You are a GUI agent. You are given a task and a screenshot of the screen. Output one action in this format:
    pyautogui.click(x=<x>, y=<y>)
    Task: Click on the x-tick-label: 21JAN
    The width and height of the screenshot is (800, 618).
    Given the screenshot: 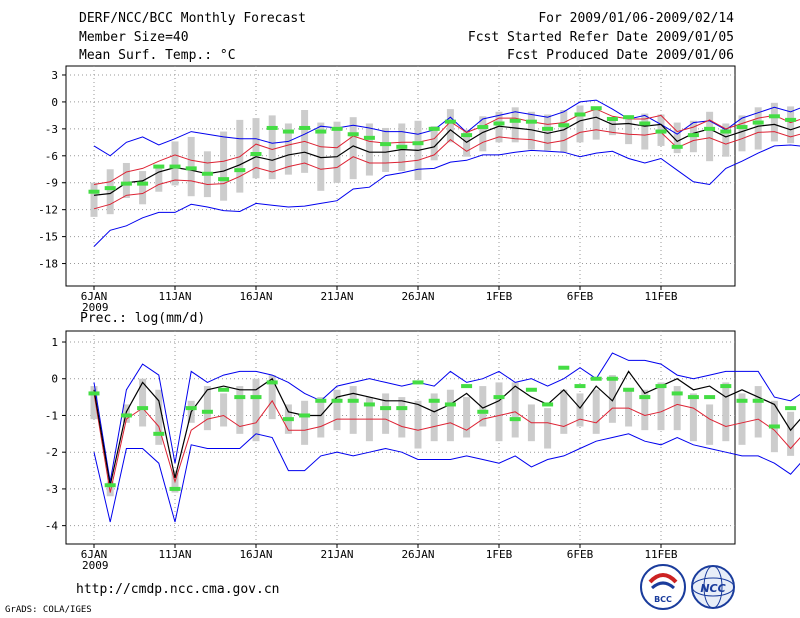 What is the action you would take?
    pyautogui.click(x=336, y=296)
    